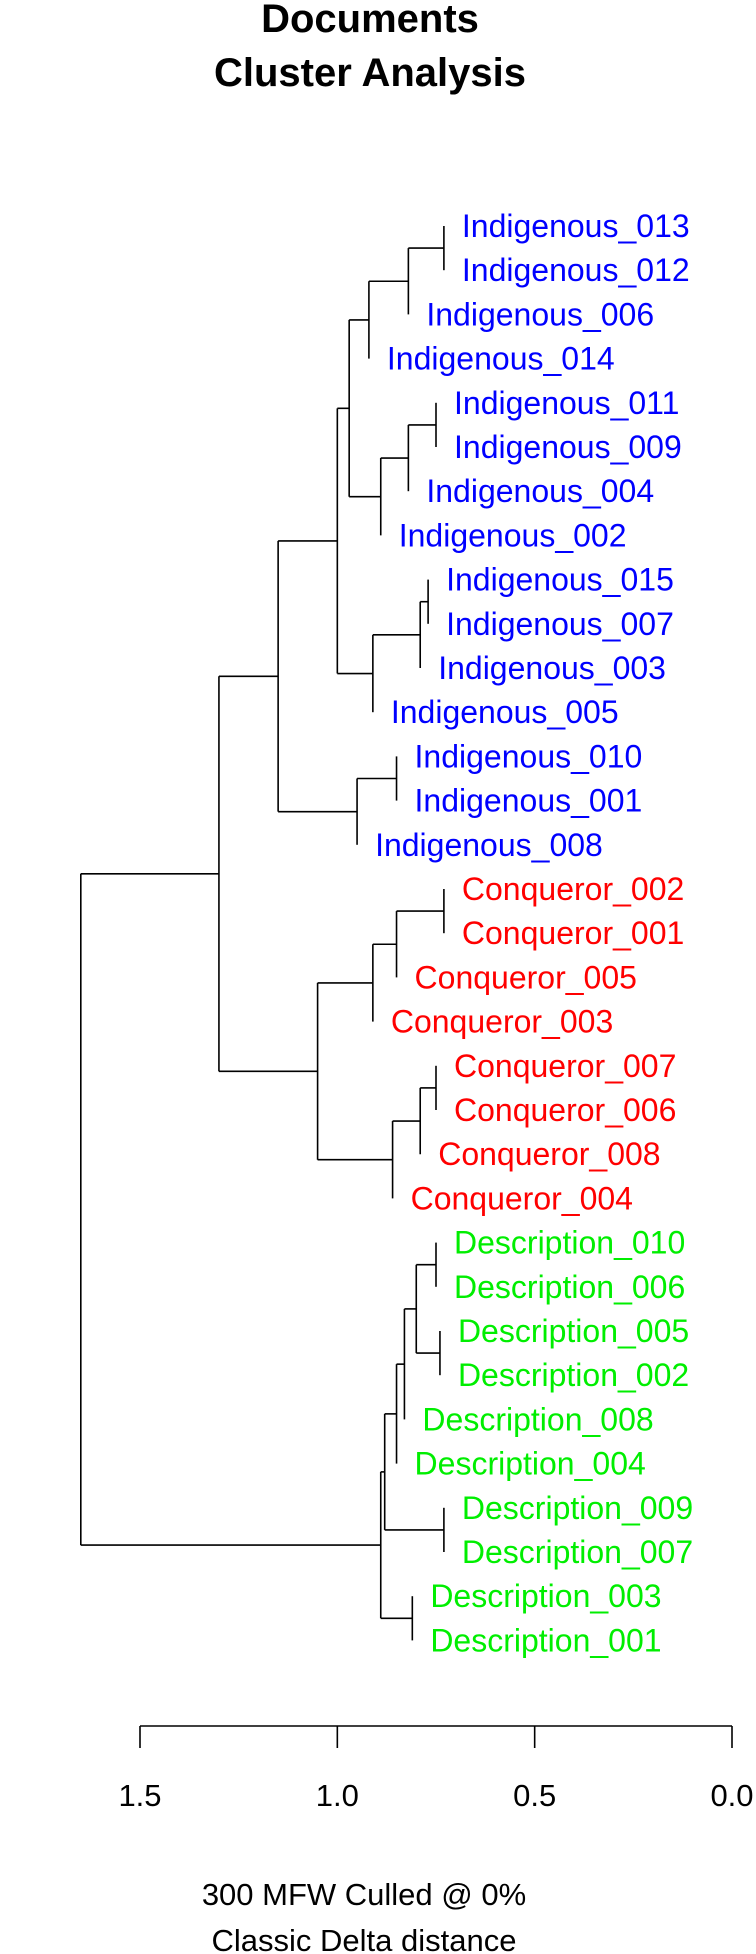  Describe the element at coordinates (534, 1795) in the screenshot. I see `x-tick-label: 0.5` at that location.